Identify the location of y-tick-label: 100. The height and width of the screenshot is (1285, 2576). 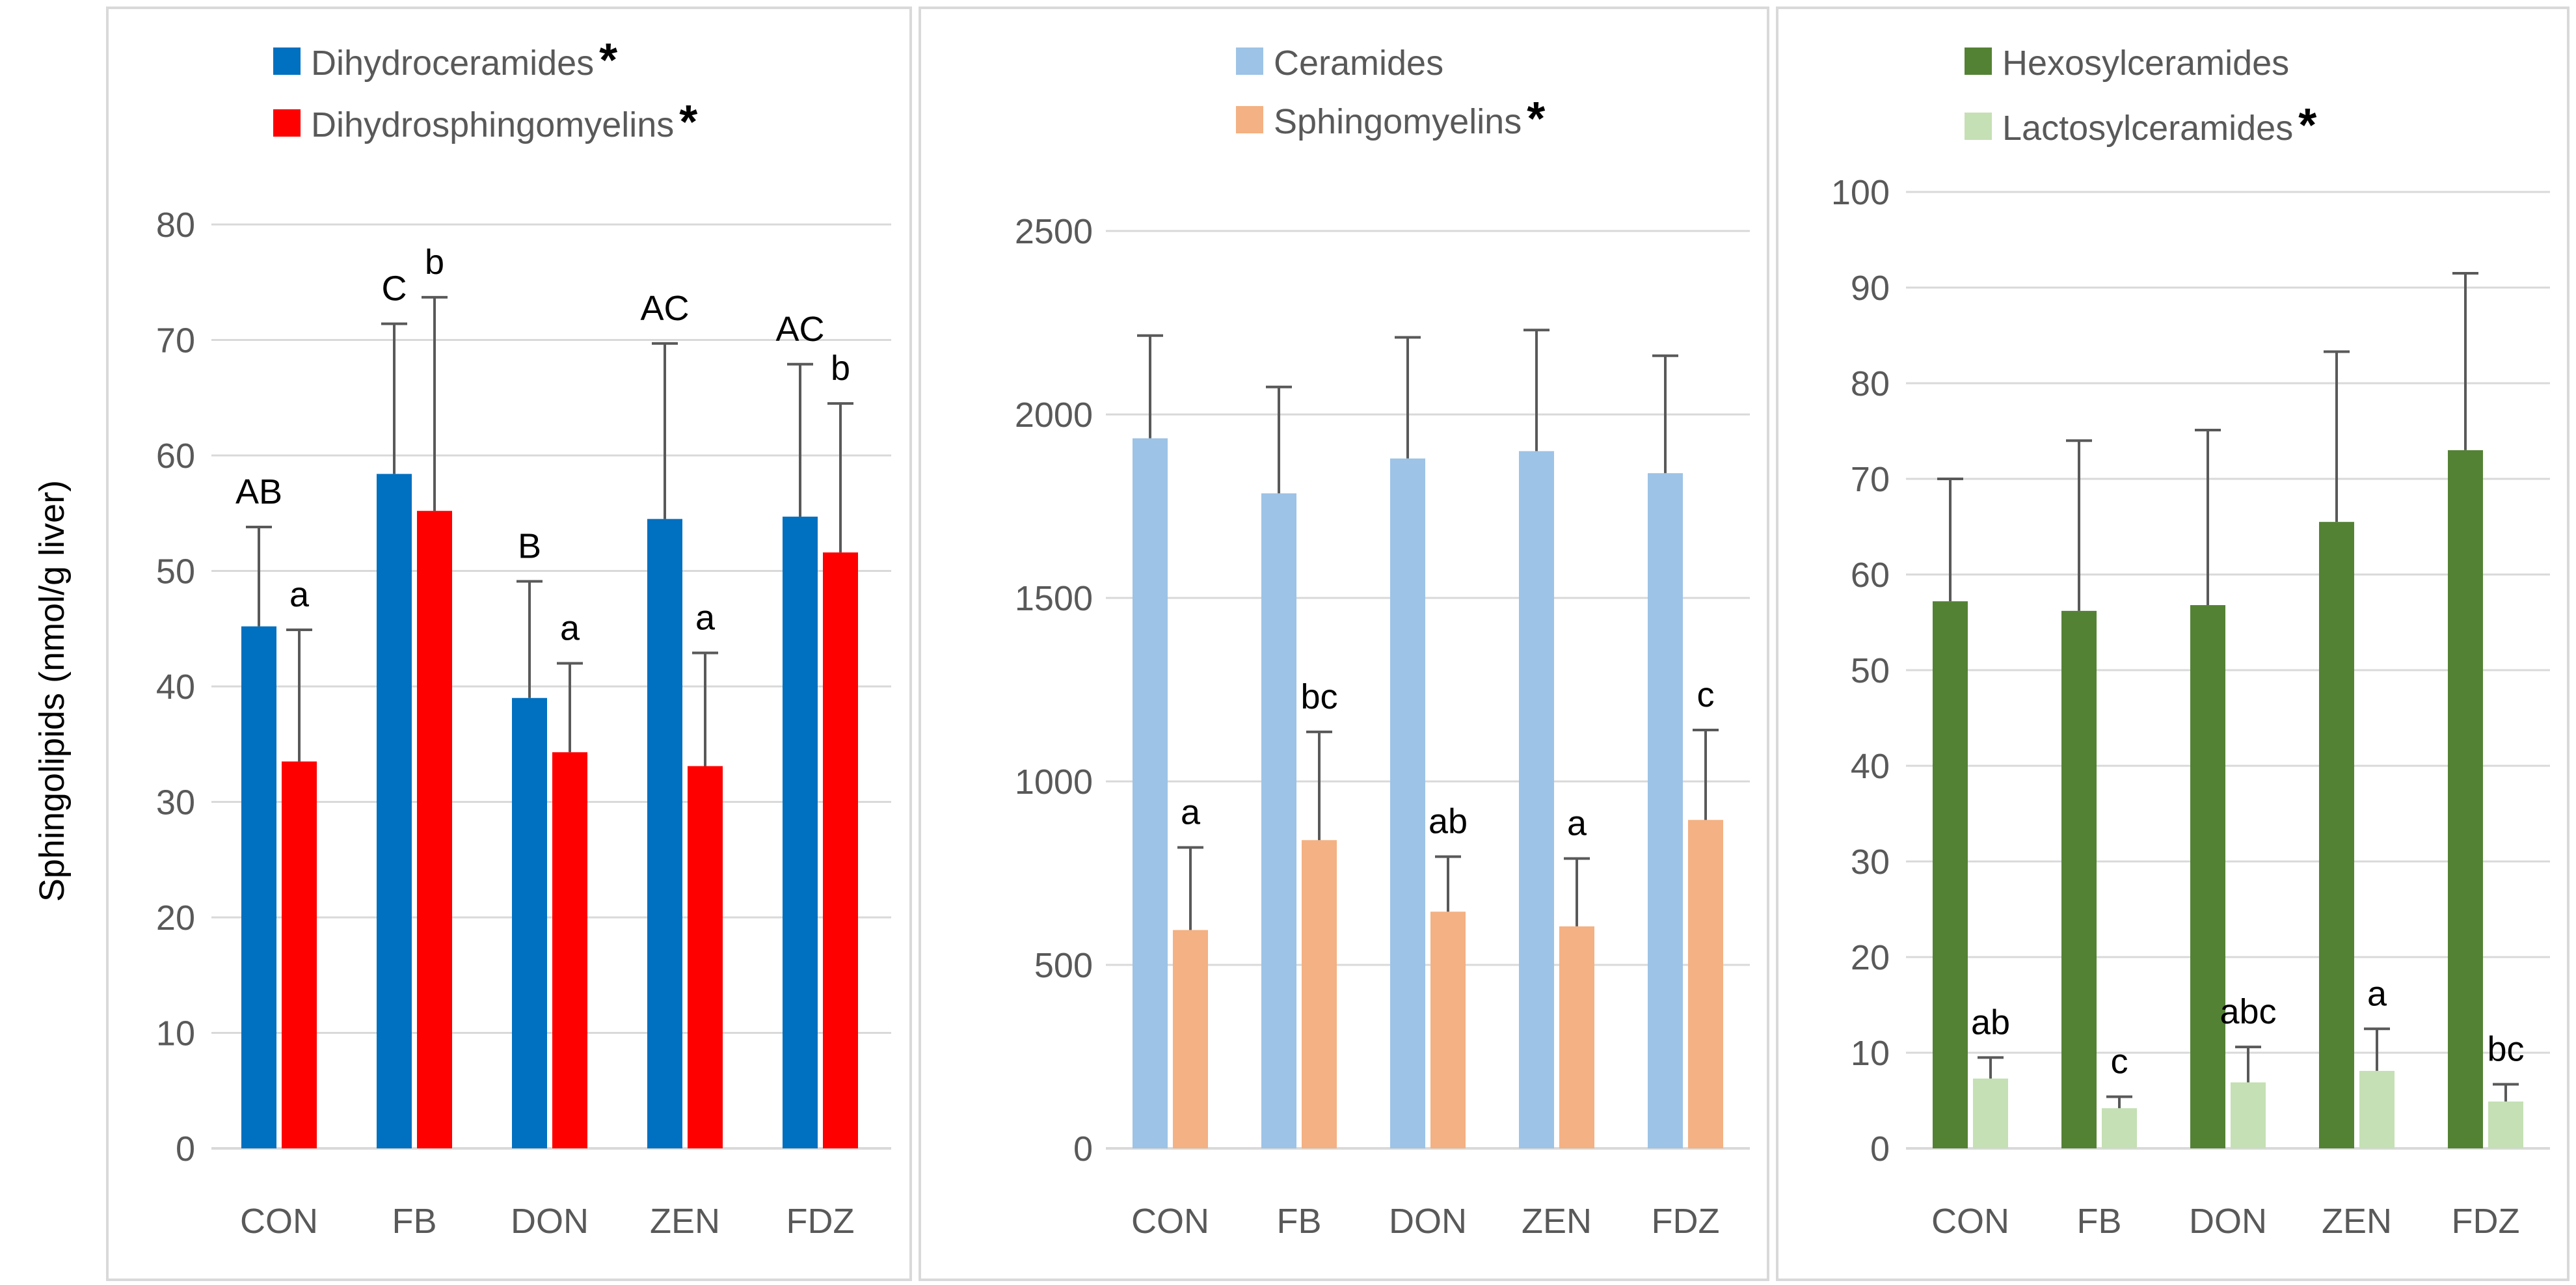
(1860, 192).